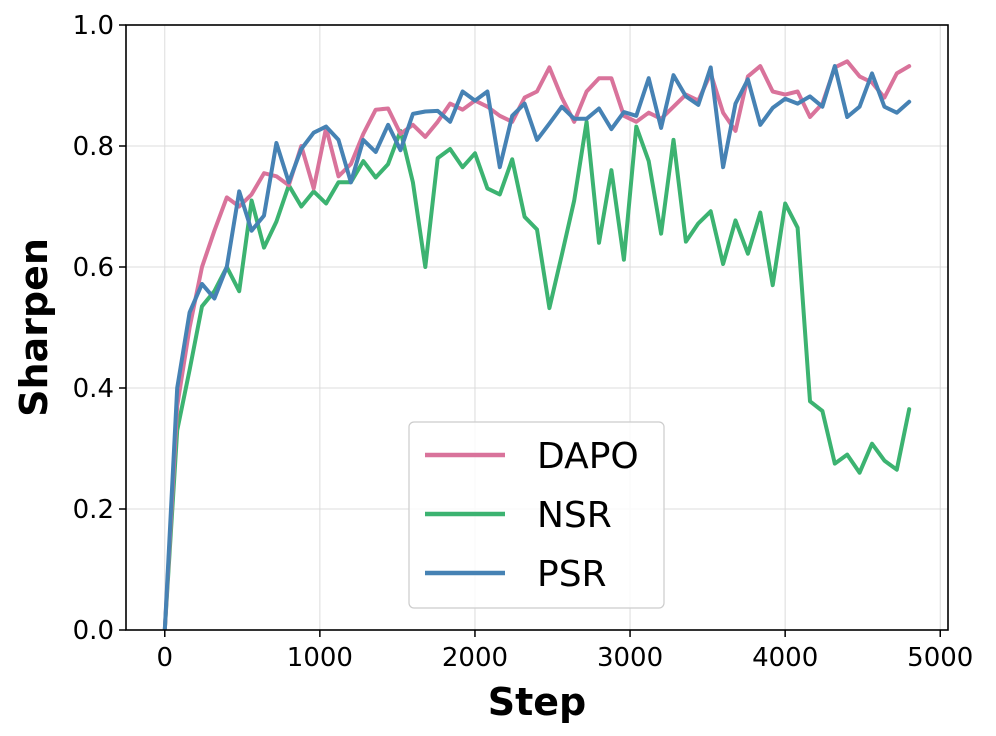 The height and width of the screenshot is (736, 996). I want to click on x-tick-label: 2000, so click(475, 658).